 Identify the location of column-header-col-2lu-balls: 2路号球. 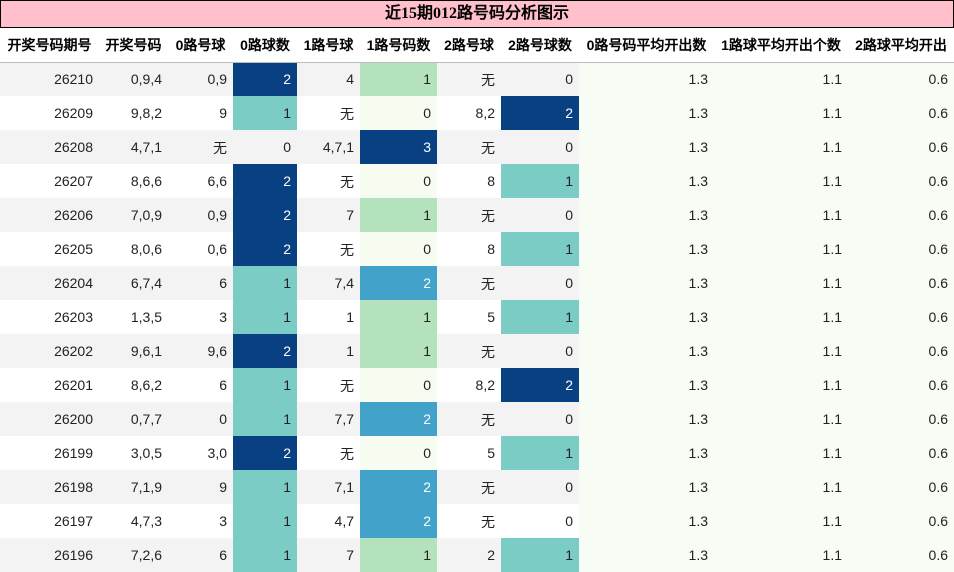
(469, 45).